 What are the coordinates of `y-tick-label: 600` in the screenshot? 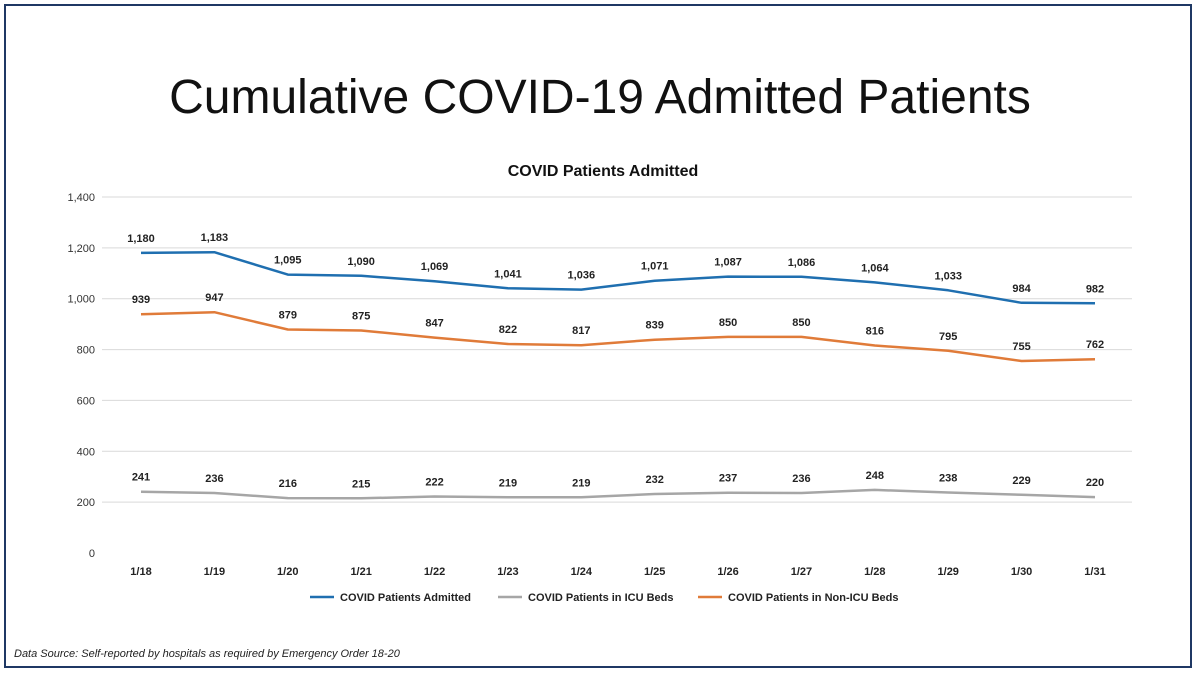 It's located at (86, 401).